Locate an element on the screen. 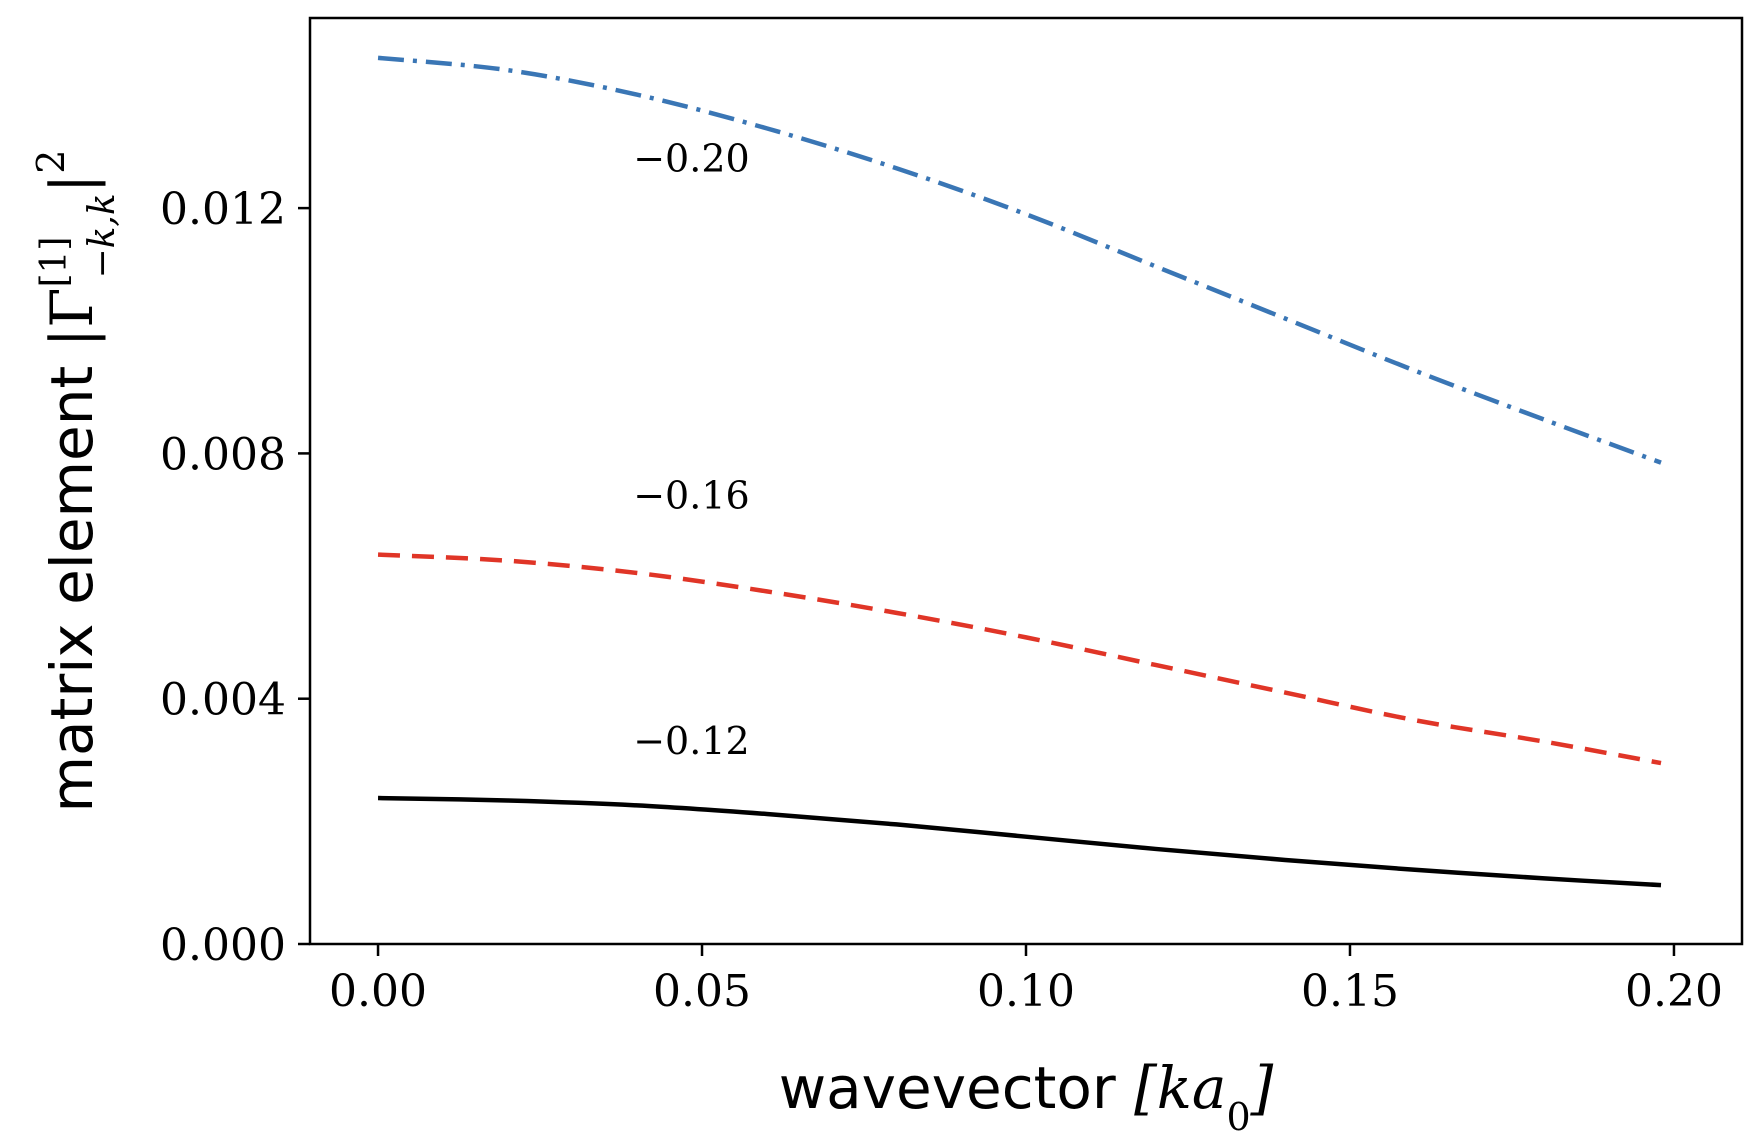 The height and width of the screenshot is (1138, 1758). series-annotation: −0.12 is located at coordinates (691, 741).